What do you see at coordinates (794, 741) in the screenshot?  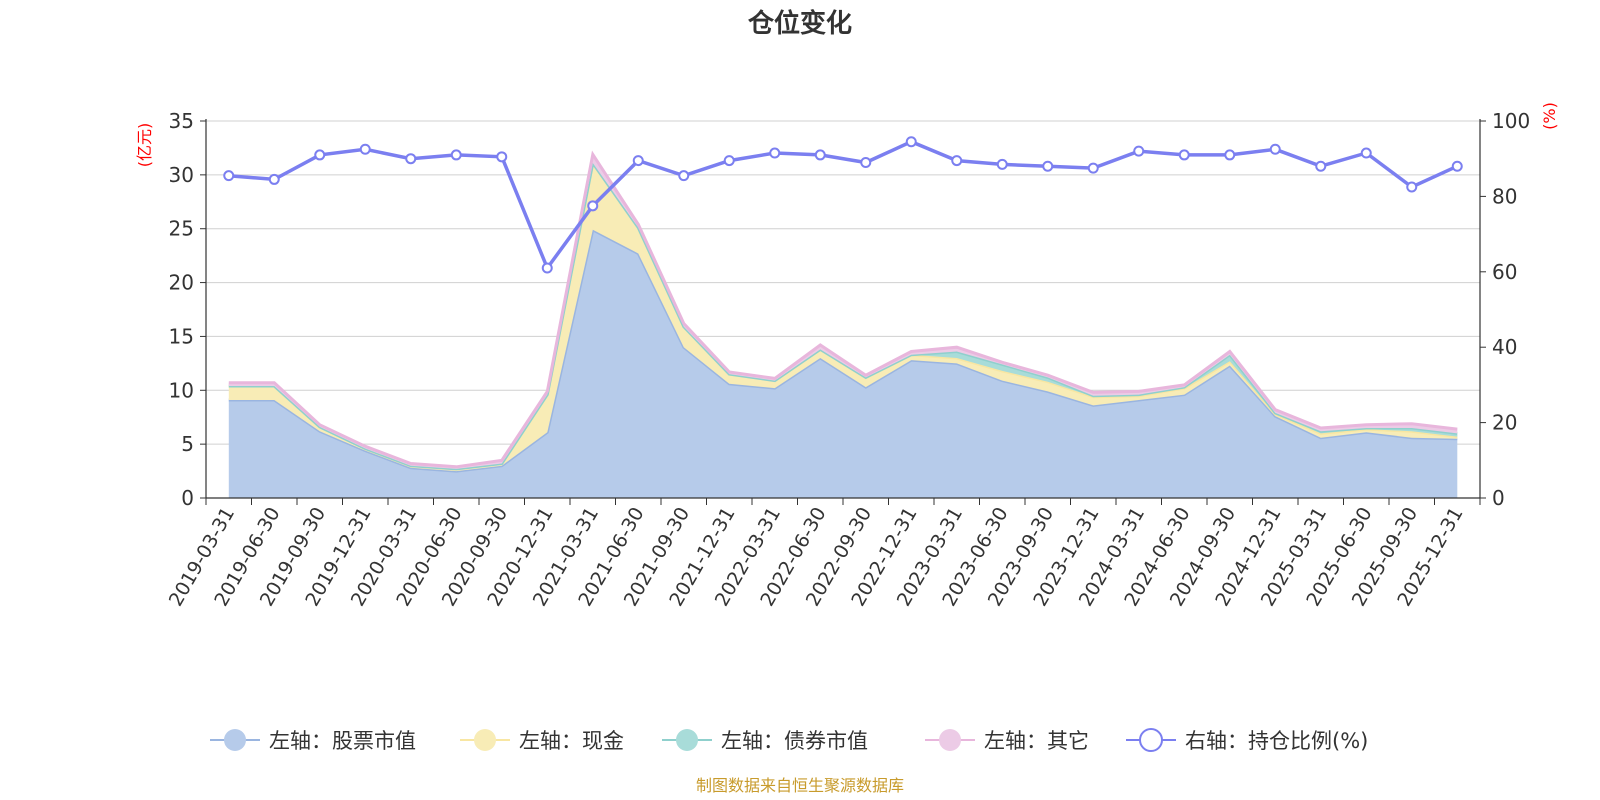 I see `legend-label: 左轴：债券市值` at bounding box center [794, 741].